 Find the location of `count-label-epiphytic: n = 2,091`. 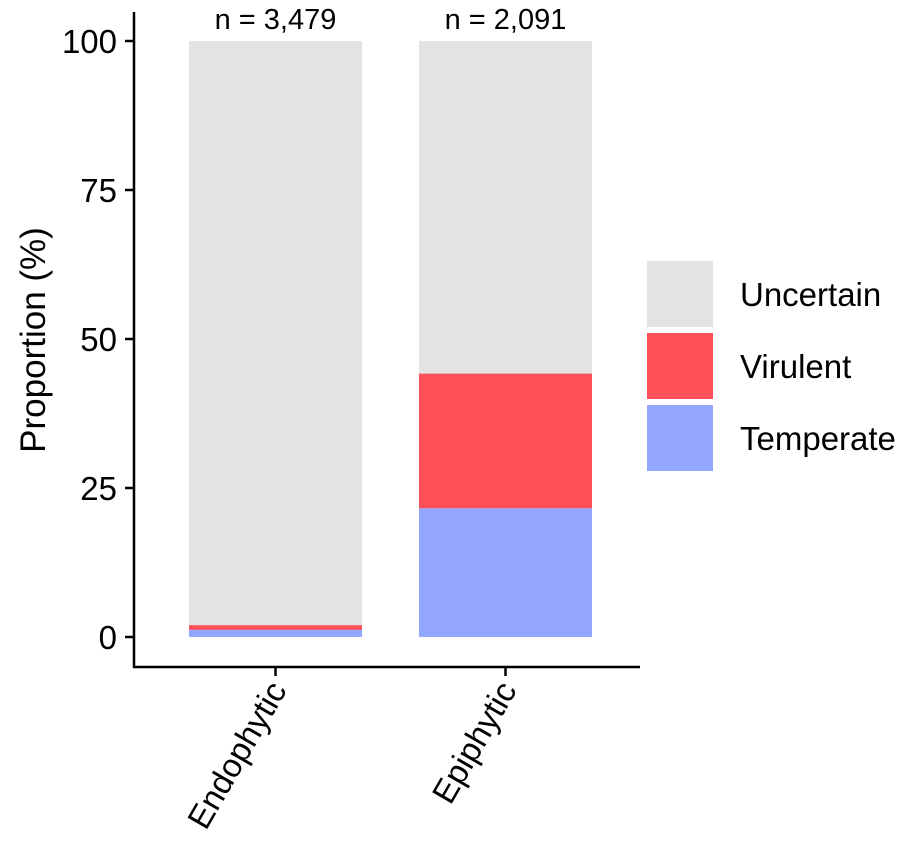

count-label-epiphytic: n = 2,091 is located at coordinates (506, 20).